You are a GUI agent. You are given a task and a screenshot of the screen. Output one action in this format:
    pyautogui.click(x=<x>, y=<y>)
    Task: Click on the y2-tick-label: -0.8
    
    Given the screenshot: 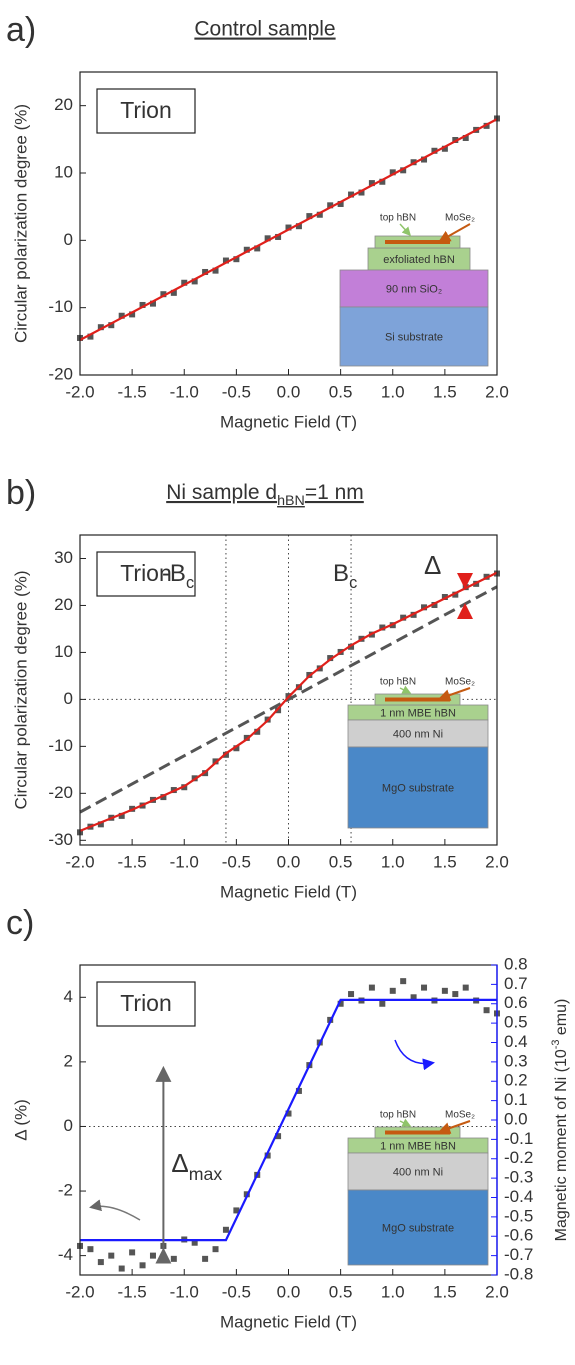 What is the action you would take?
    pyautogui.click(x=518, y=1273)
    